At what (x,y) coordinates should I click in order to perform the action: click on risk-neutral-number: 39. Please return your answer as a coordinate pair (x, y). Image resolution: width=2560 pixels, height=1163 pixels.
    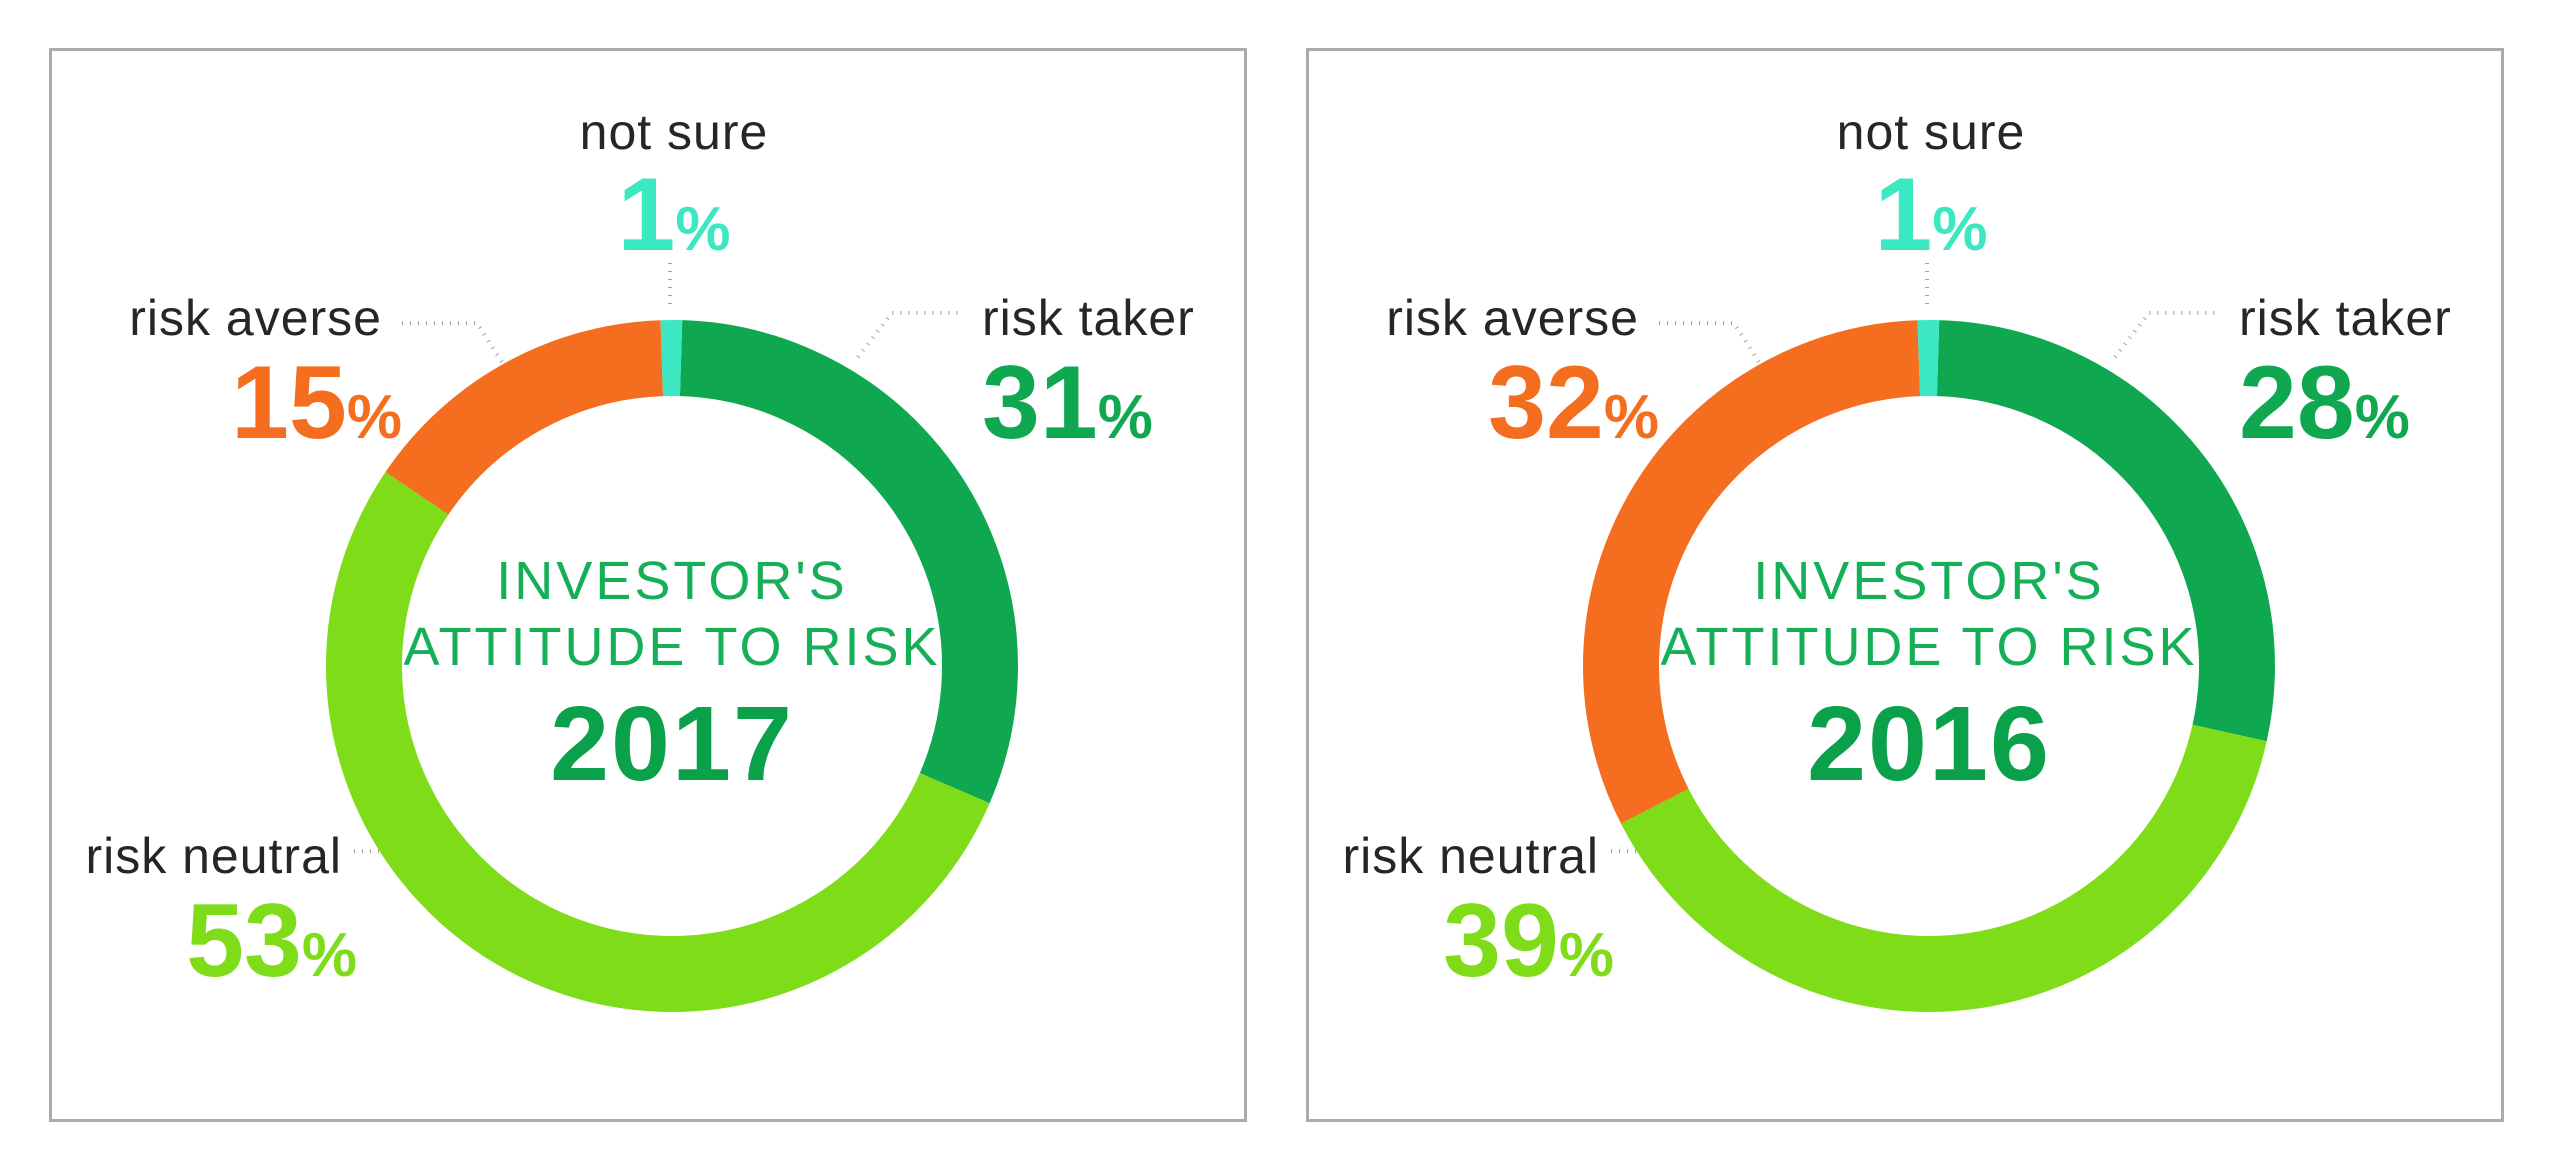
    Looking at the image, I should click on (1501, 941).